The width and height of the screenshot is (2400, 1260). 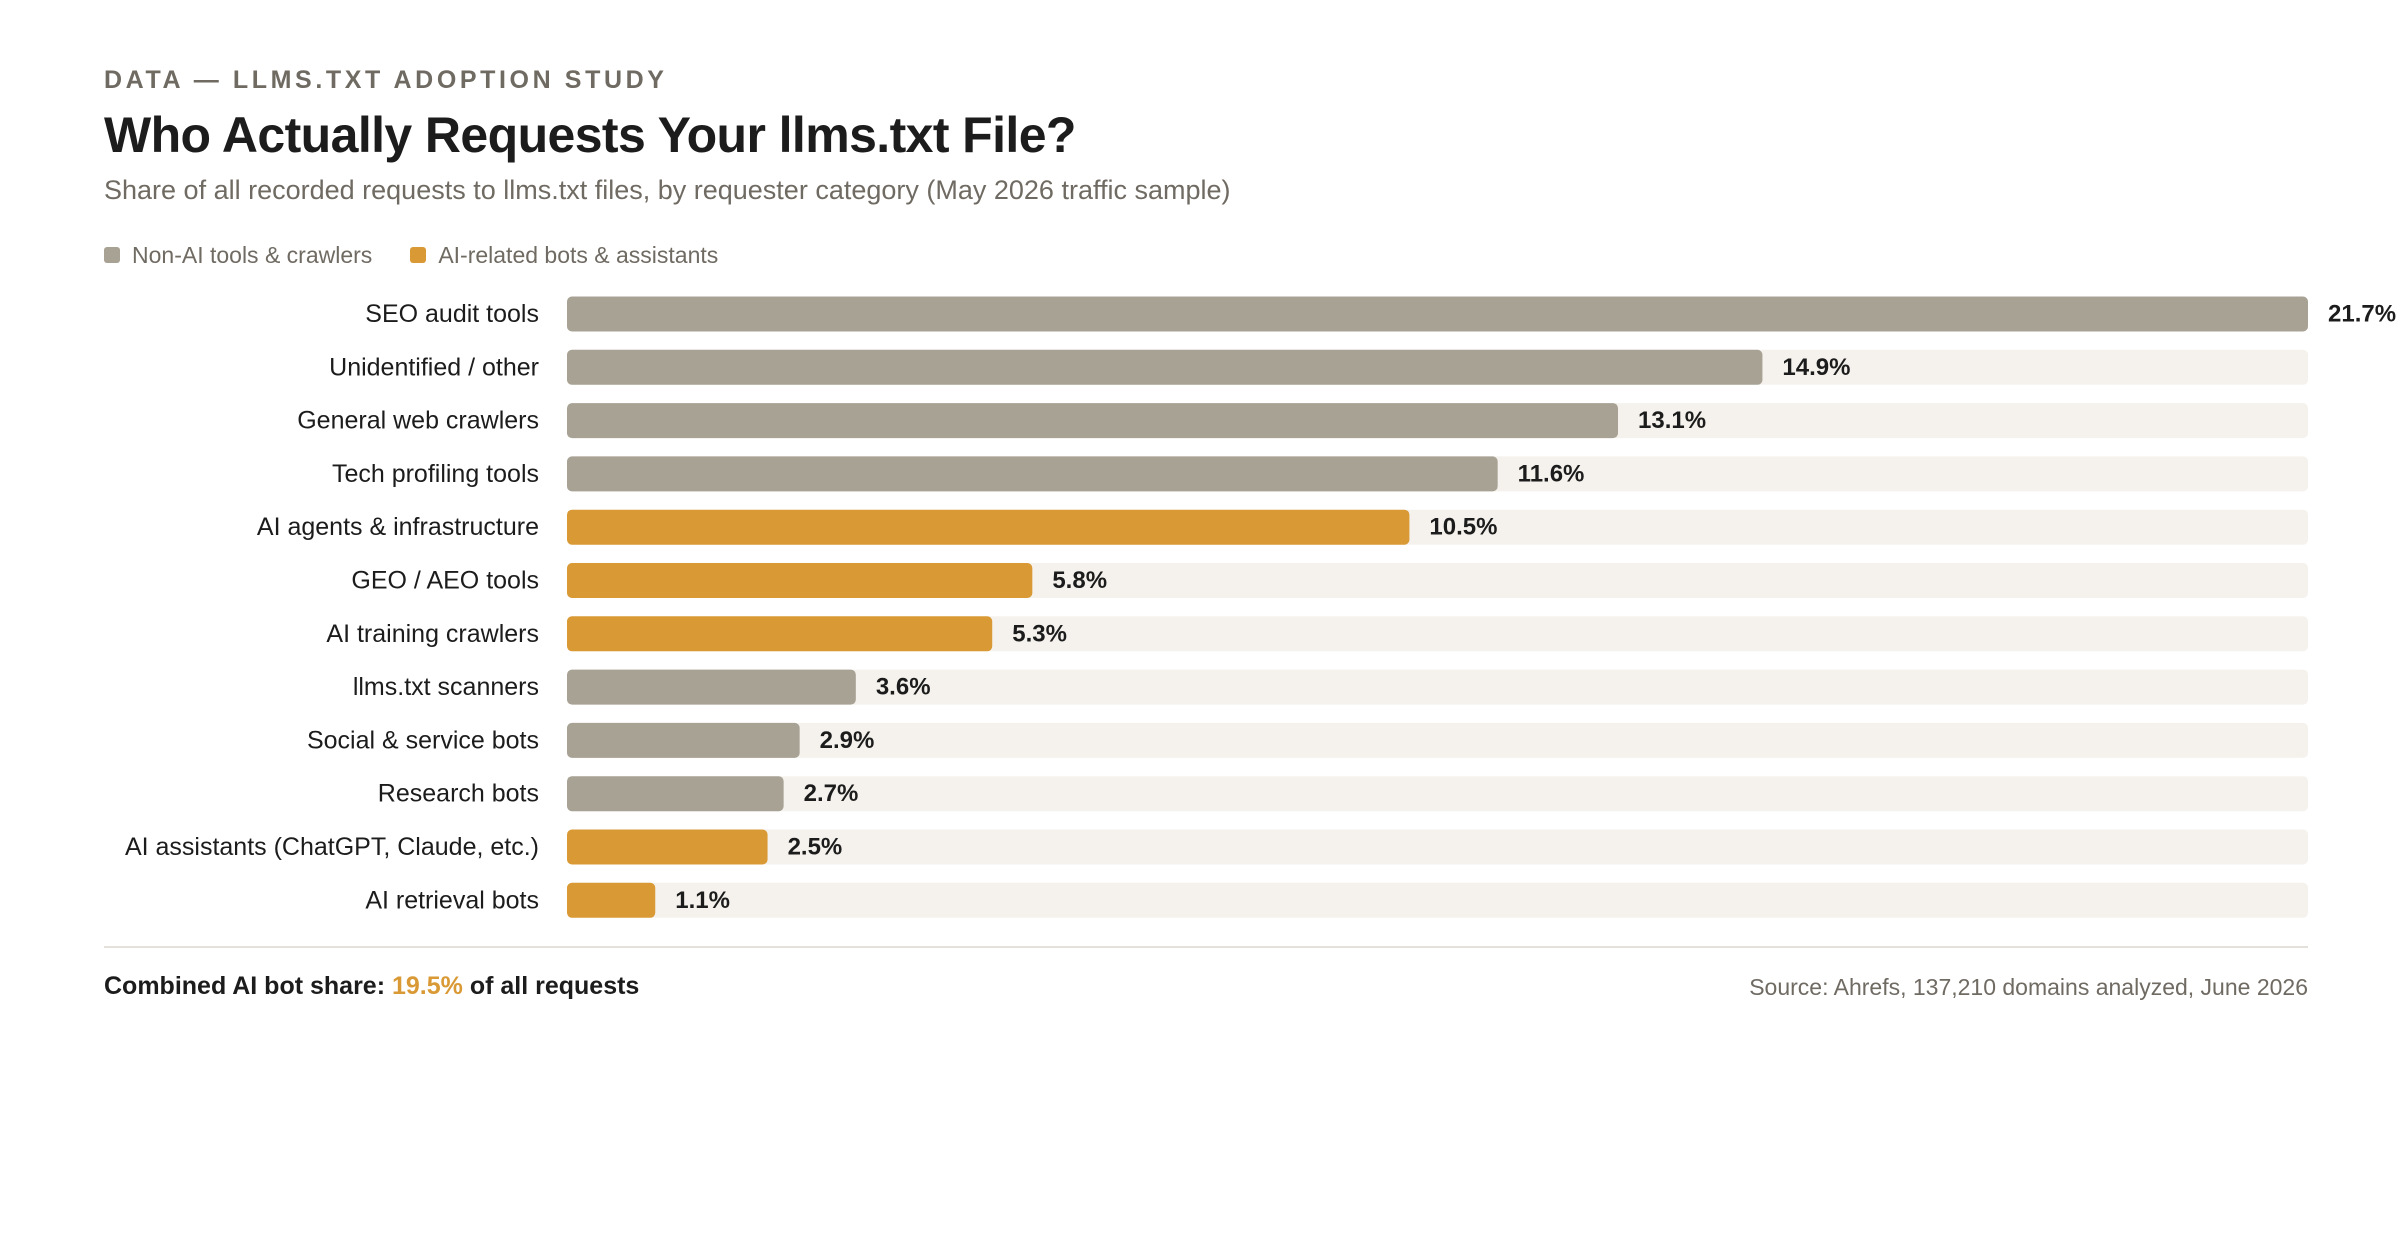 What do you see at coordinates (112, 255) in the screenshot?
I see `legend-swatch-non-ai` at bounding box center [112, 255].